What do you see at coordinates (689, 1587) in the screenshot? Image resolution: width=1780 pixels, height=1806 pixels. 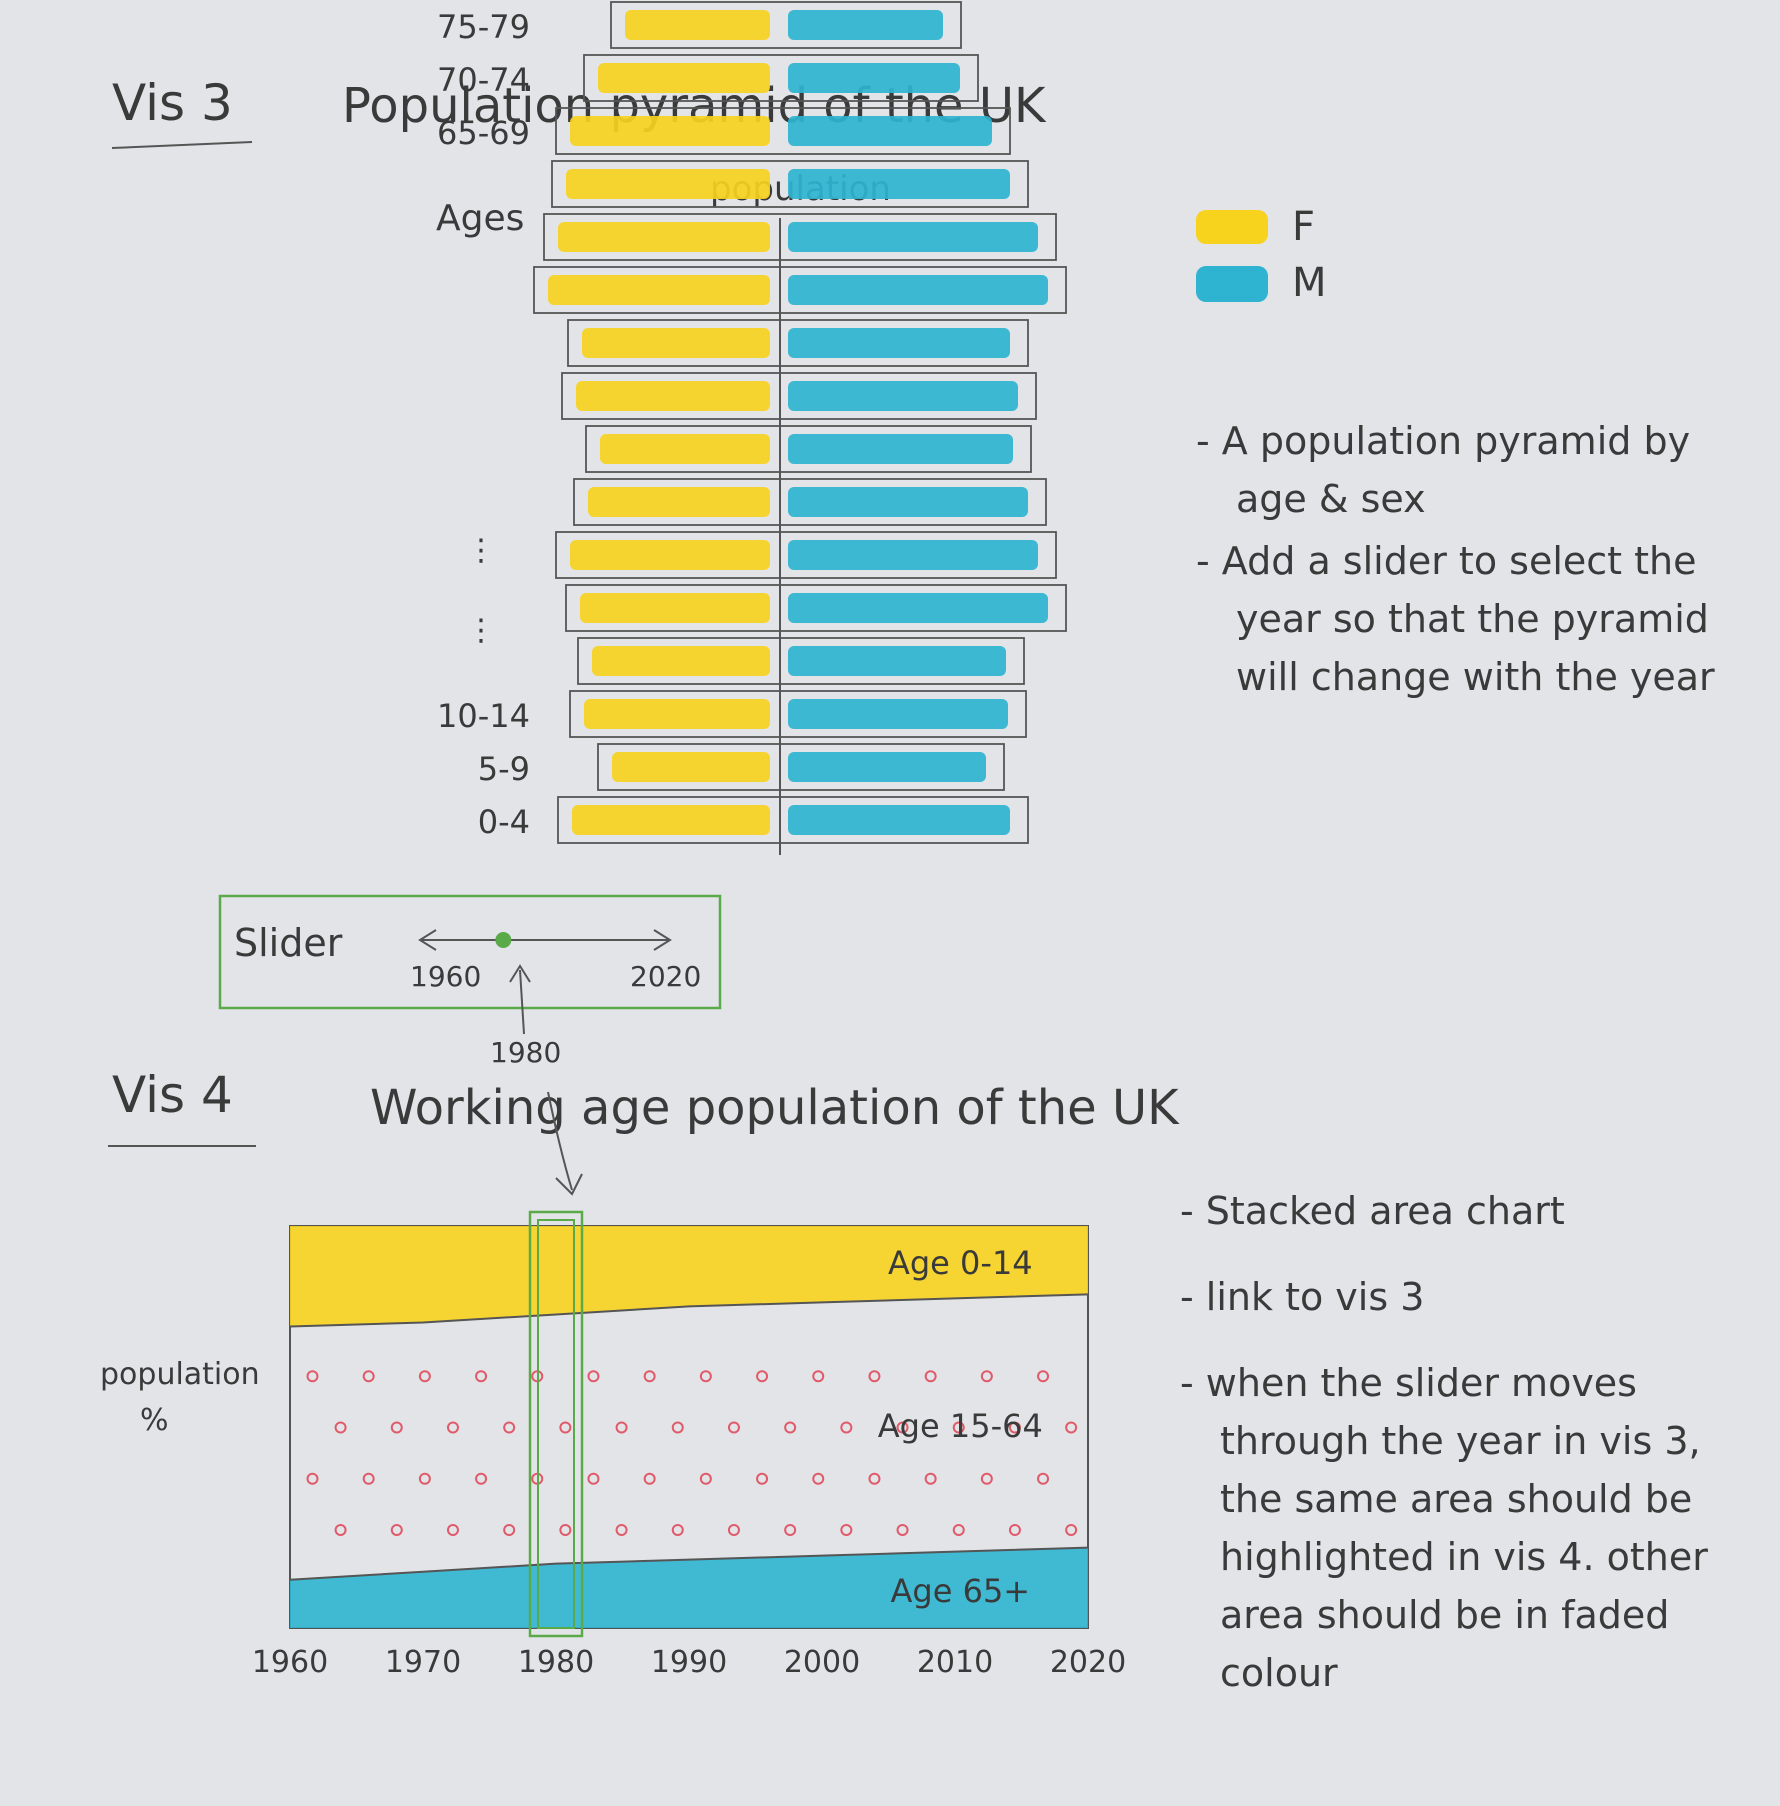 I see `area-band-age-65plus` at bounding box center [689, 1587].